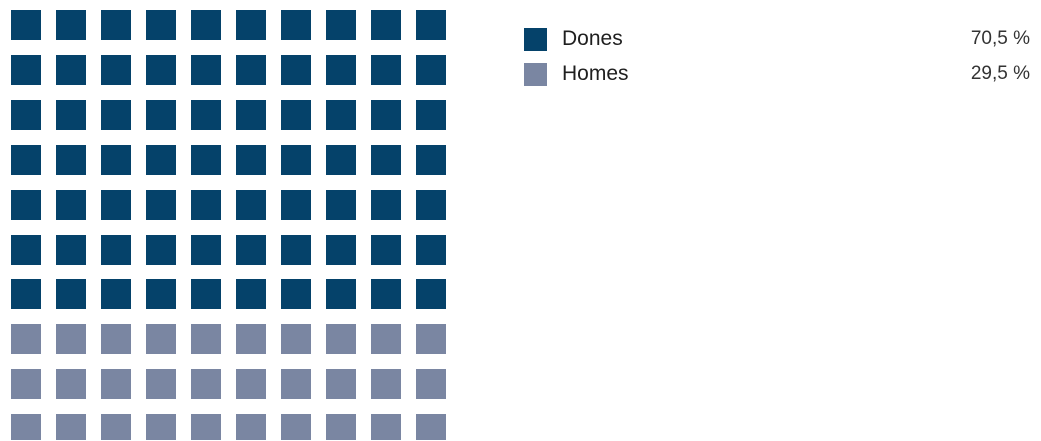 This screenshot has height=441, width=1041. Describe the element at coordinates (777, 78) in the screenshot. I see `legend-item-homes: Homes 29,5 %` at that location.